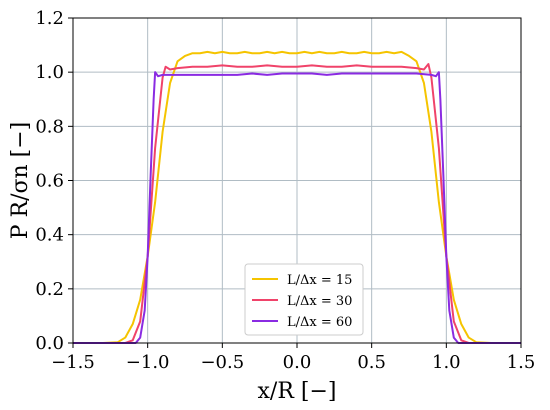 The image size is (550, 410). What do you see at coordinates (319, 322) in the screenshot?
I see `legend-label: L/Δx = 60` at bounding box center [319, 322].